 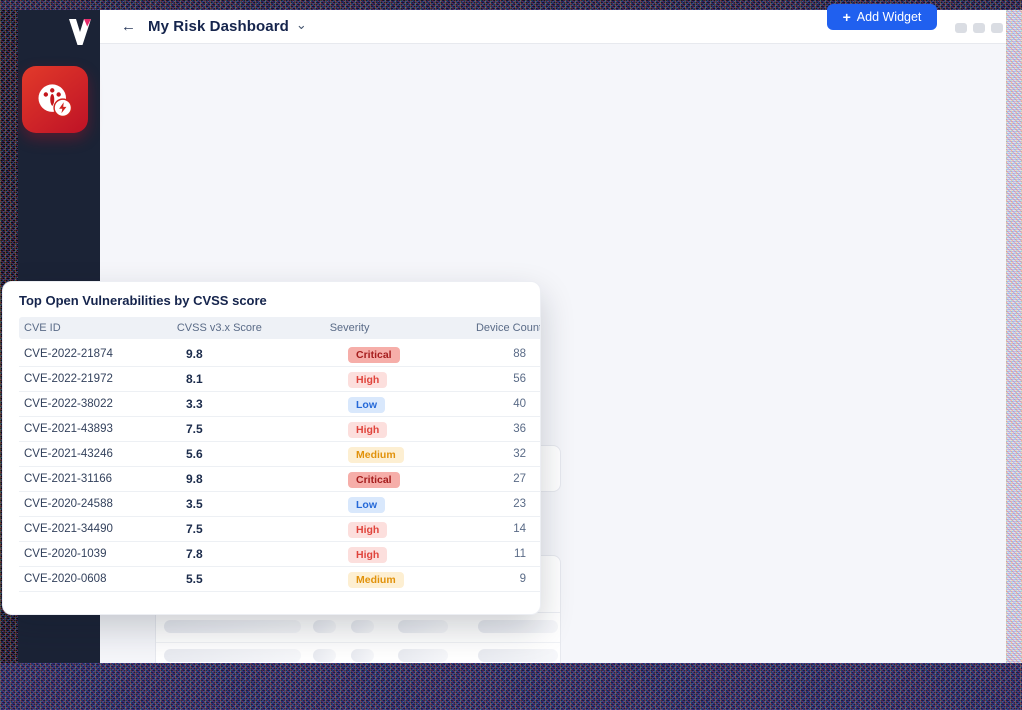 I want to click on cell-devices: 40, so click(x=519, y=404).